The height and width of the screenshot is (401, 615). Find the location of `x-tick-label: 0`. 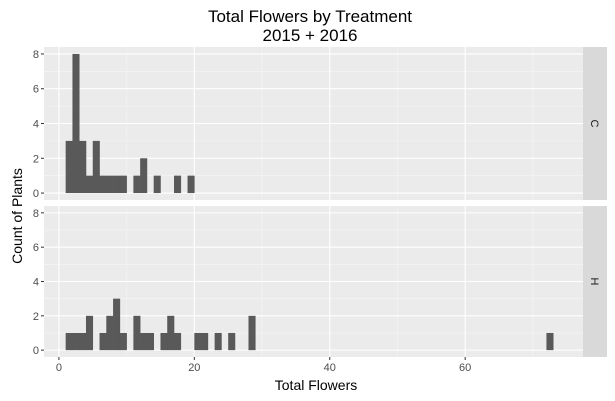

x-tick-label: 0 is located at coordinates (59, 368).